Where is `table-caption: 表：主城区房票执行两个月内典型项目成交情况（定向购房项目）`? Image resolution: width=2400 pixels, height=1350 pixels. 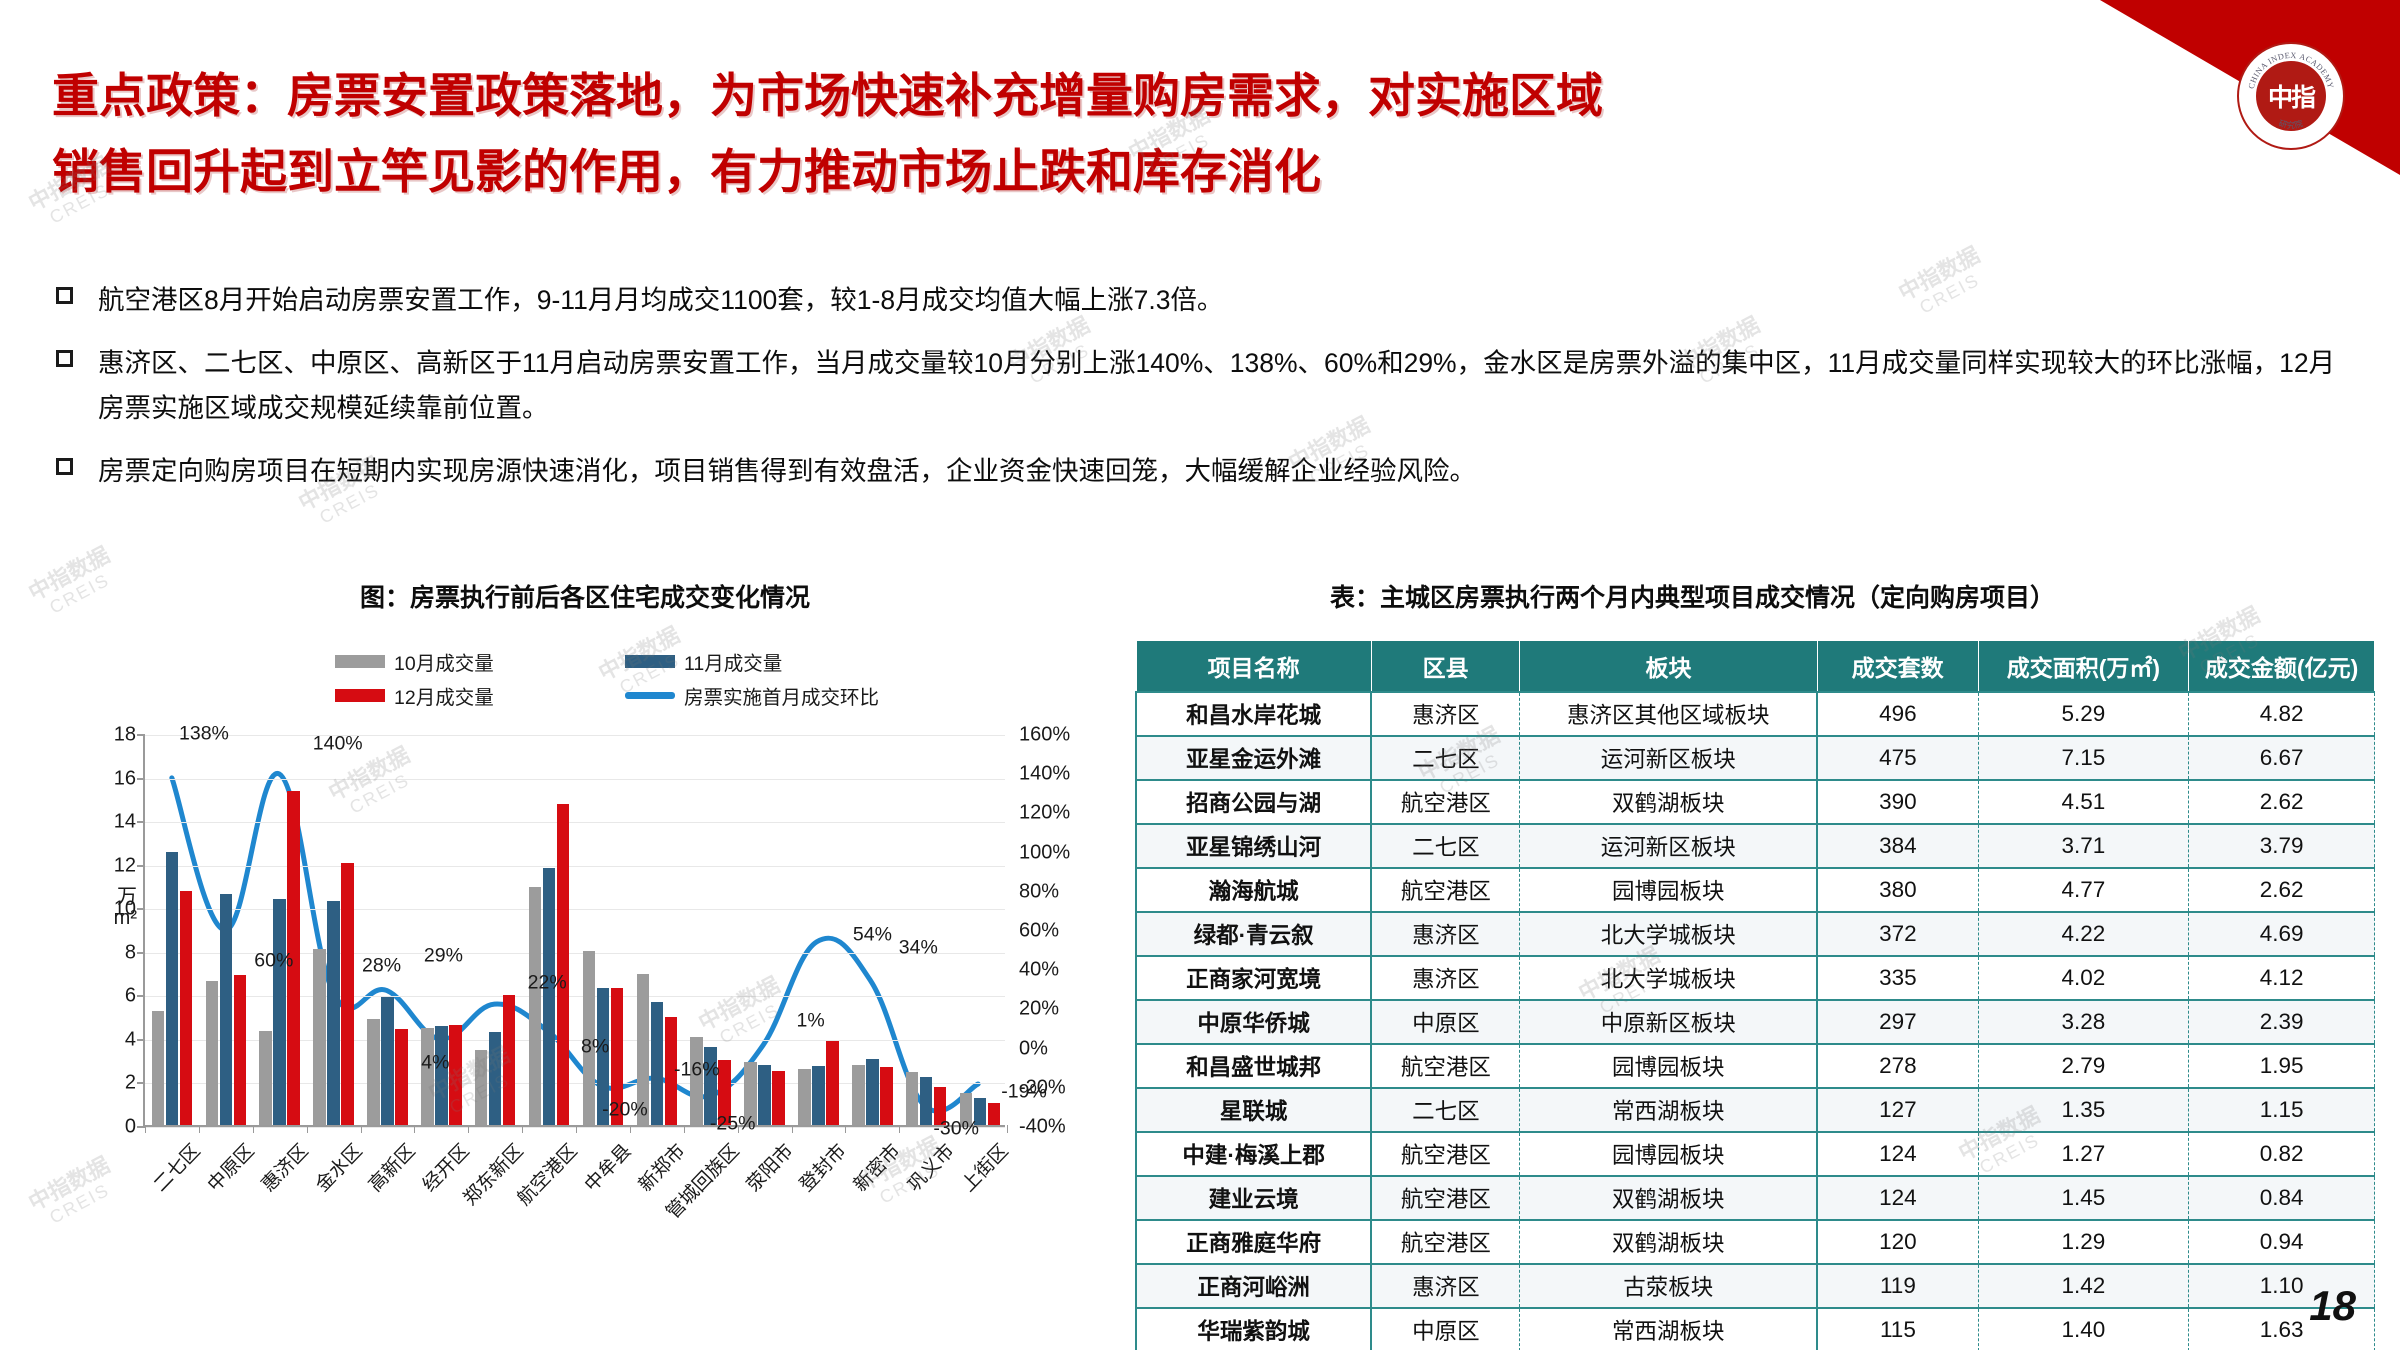 table-caption: 表：主城区房票执行两个月内典型项目成交情况（定向购房项目） is located at coordinates (1693, 598).